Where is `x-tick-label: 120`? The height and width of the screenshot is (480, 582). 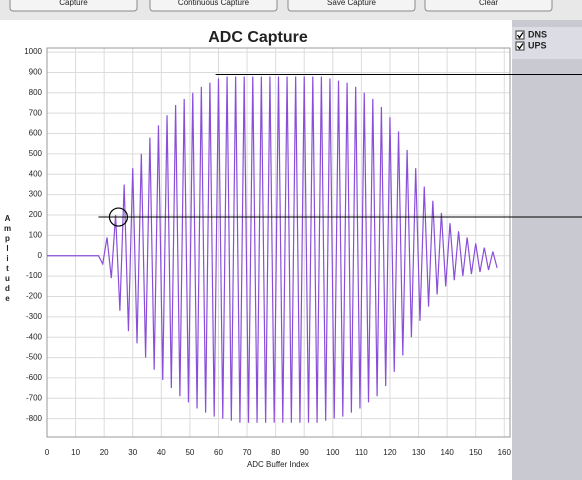 x-tick-label: 120 is located at coordinates (390, 452).